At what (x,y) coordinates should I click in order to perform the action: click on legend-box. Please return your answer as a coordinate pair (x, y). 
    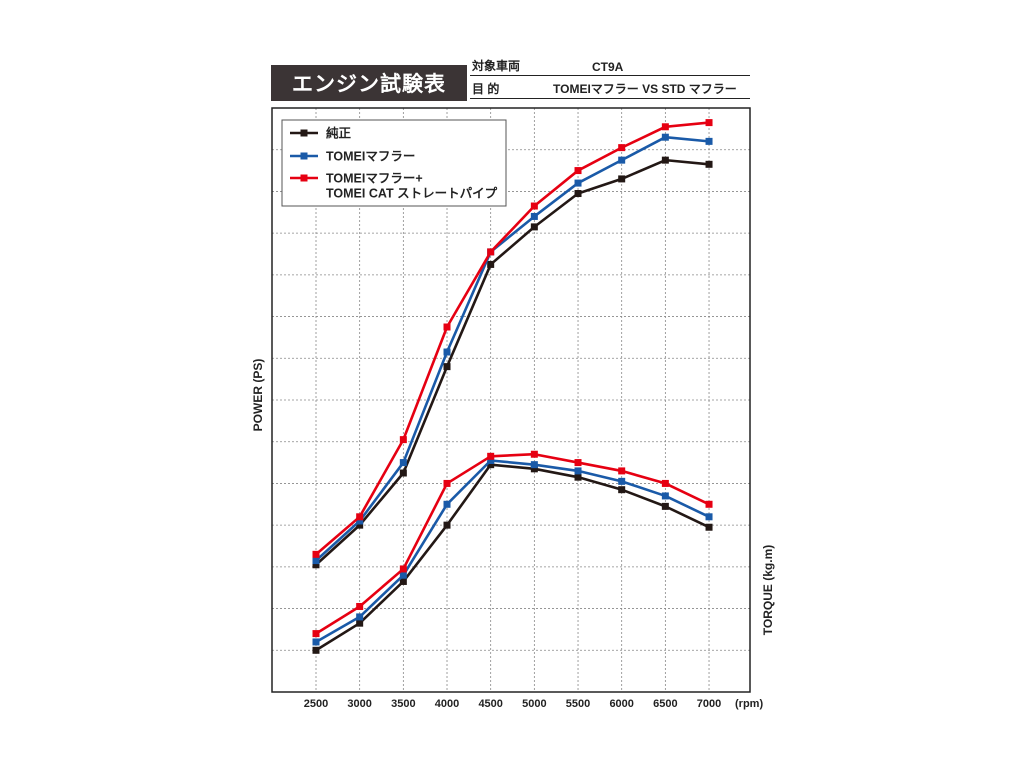
    Looking at the image, I should click on (394, 163).